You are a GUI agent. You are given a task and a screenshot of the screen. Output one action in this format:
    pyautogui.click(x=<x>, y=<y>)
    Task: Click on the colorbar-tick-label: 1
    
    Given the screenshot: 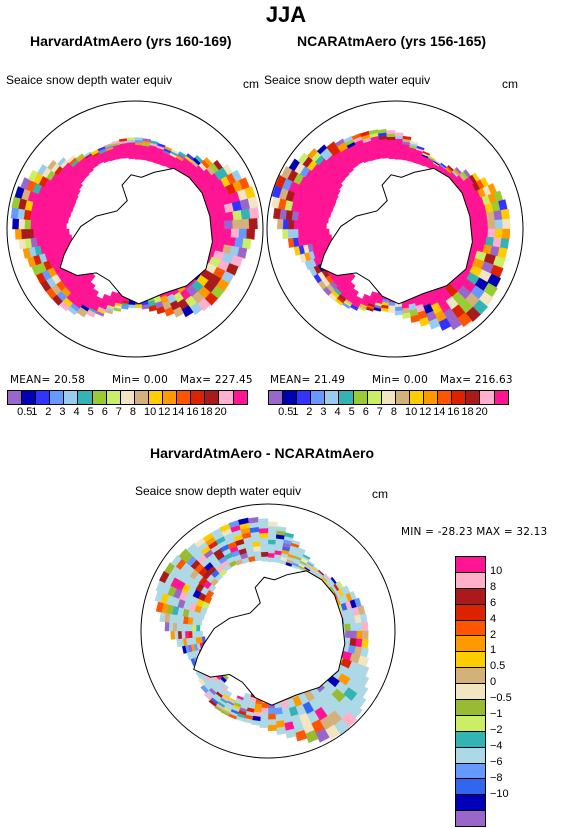 What is the action you would take?
    pyautogui.click(x=295, y=412)
    